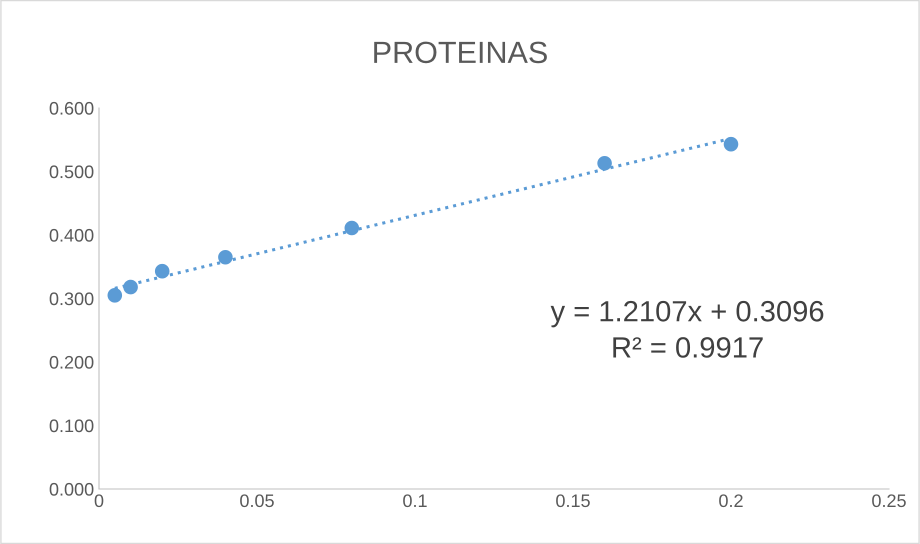  I want to click on x-tick-label: 0.25, so click(889, 501).